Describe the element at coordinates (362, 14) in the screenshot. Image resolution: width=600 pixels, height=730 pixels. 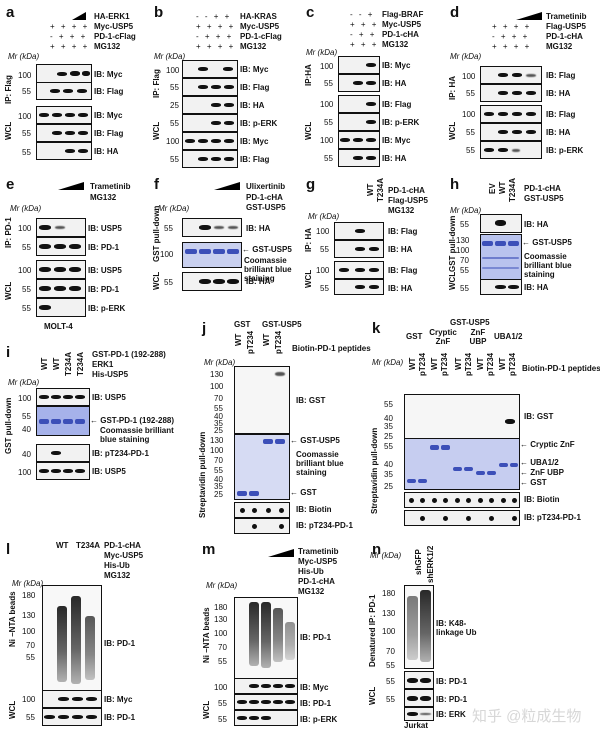
I see `sign-row: - - +` at that location.